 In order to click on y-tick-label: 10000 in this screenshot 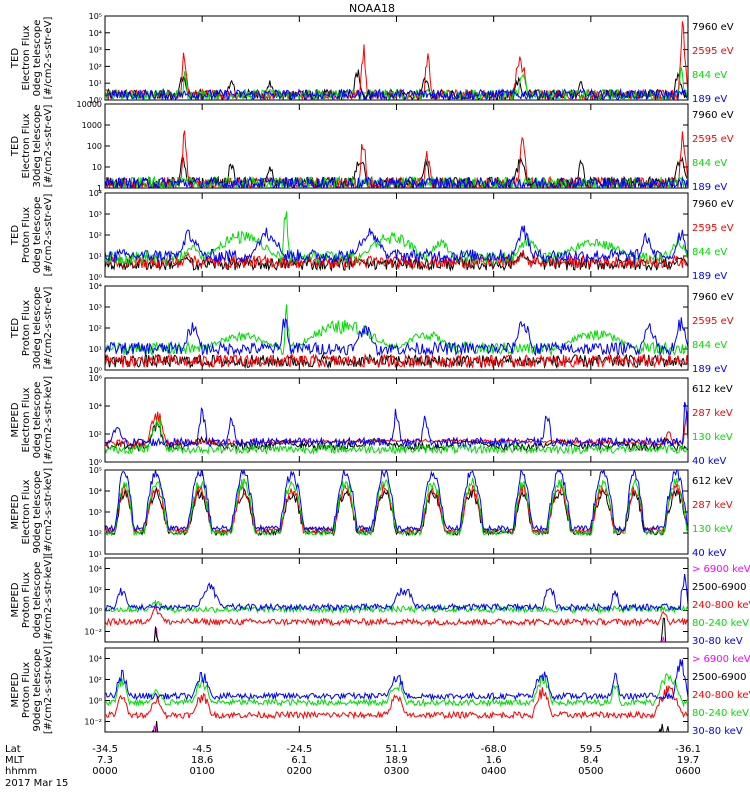, I will do `click(89, 104)`.